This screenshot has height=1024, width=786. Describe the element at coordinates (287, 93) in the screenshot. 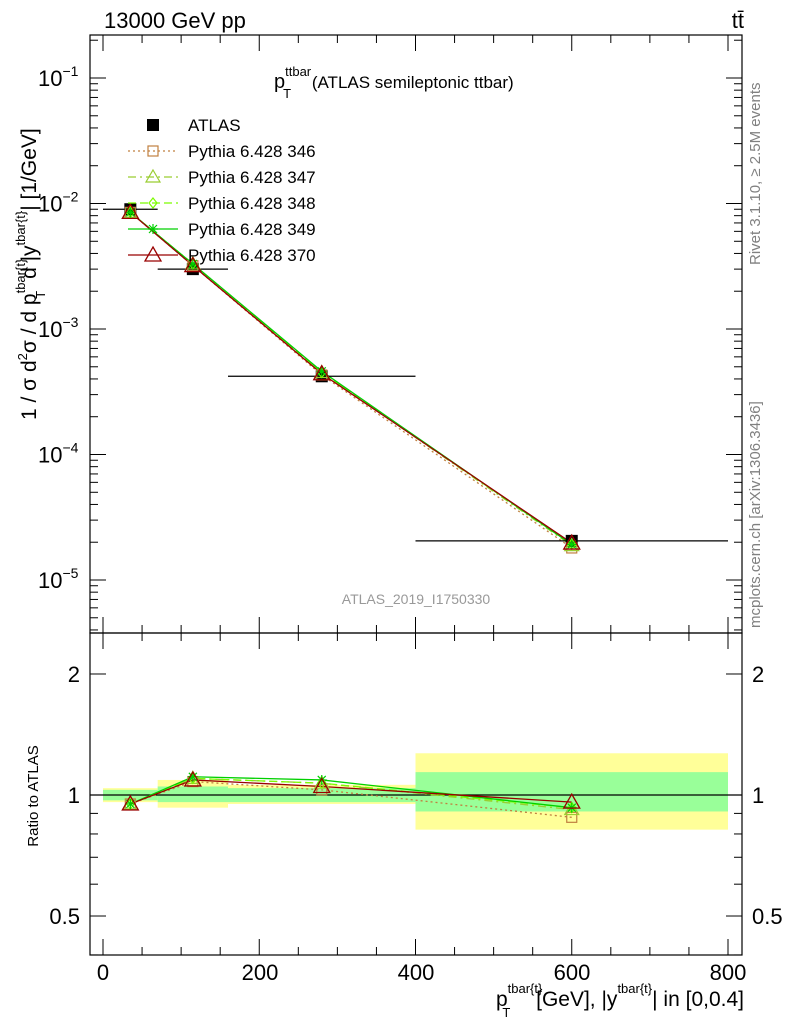

I see `plot-title-sub: T` at that location.